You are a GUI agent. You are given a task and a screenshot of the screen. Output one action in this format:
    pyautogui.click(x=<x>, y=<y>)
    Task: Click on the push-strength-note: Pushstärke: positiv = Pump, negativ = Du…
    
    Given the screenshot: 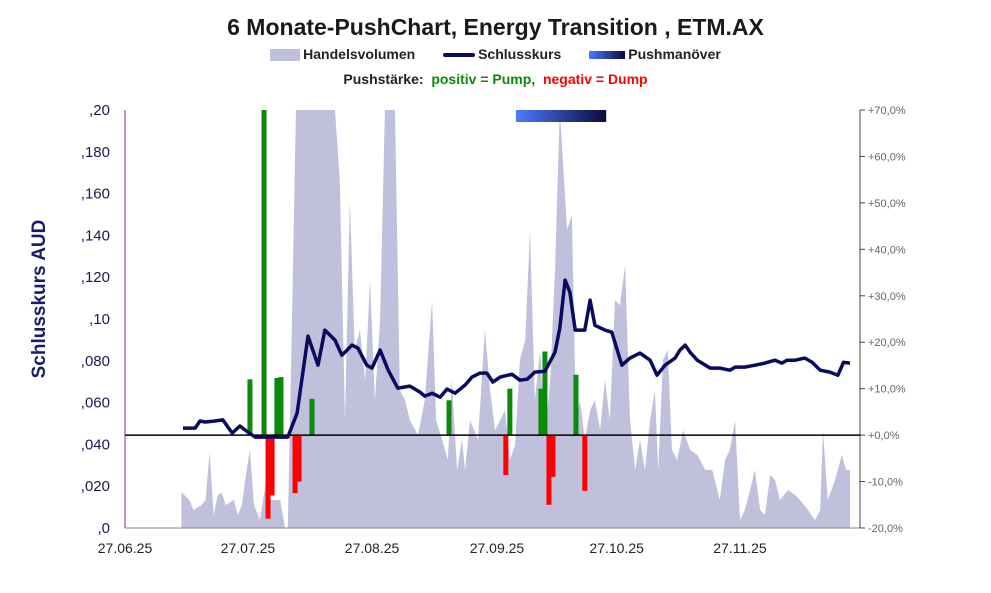 What is the action you would take?
    pyautogui.click(x=495, y=79)
    